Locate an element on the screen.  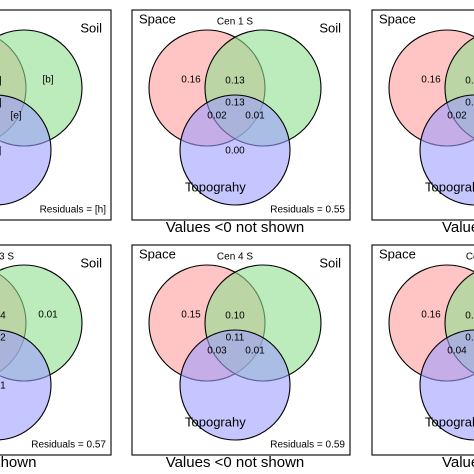
residuals-label: Residuals = 0.59 is located at coordinates (307, 445).